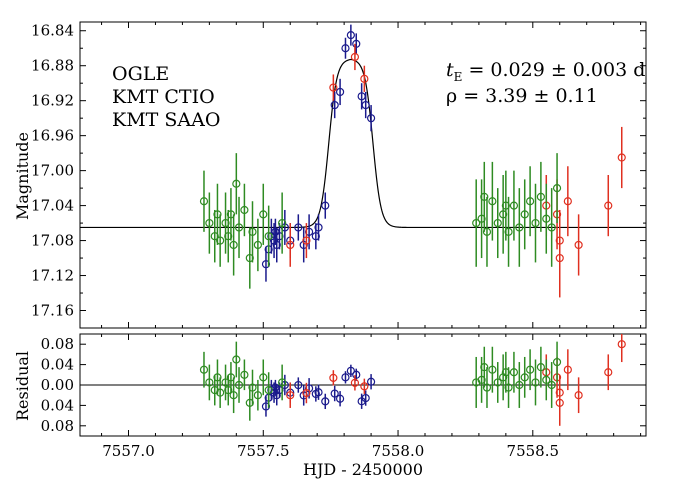 The height and width of the screenshot is (484, 674). What do you see at coordinates (398, 451) in the screenshot?
I see `x-tick-label: 7558.0` at bounding box center [398, 451].